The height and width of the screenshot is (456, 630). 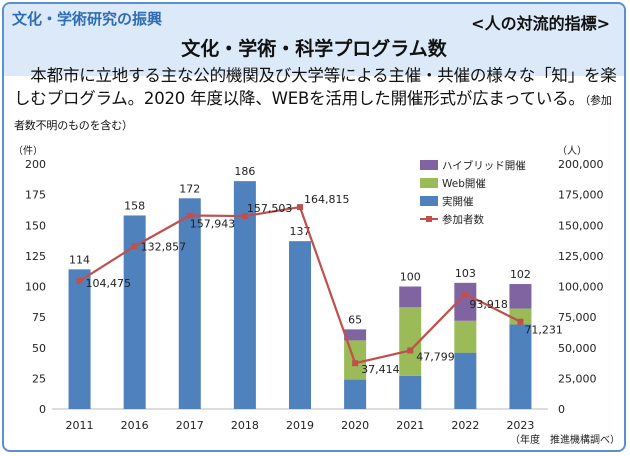 What do you see at coordinates (355, 319) in the screenshot?
I see `bar-total-label: 65` at bounding box center [355, 319].